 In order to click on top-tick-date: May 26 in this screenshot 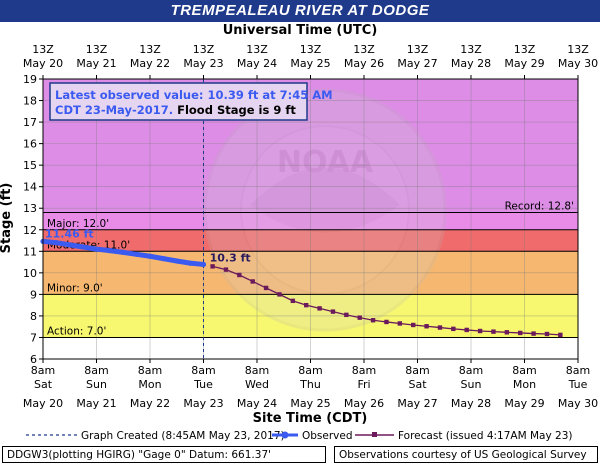, I will do `click(364, 63)`.